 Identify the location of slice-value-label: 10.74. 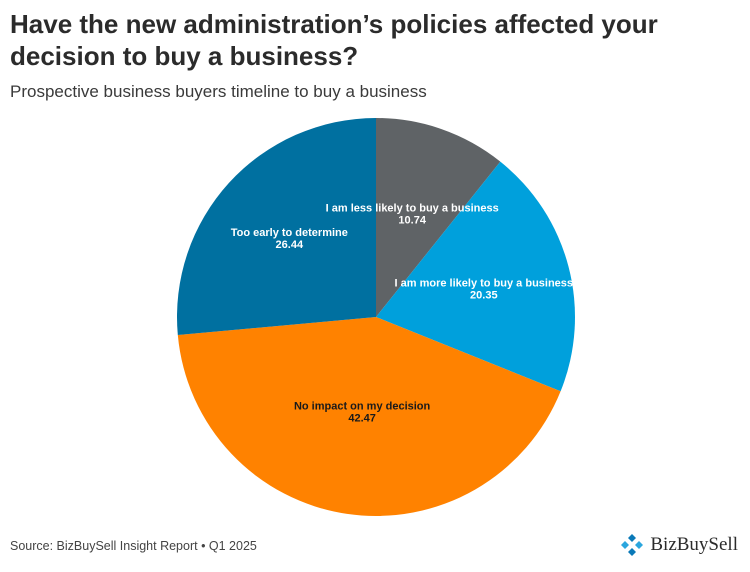
(412, 221).